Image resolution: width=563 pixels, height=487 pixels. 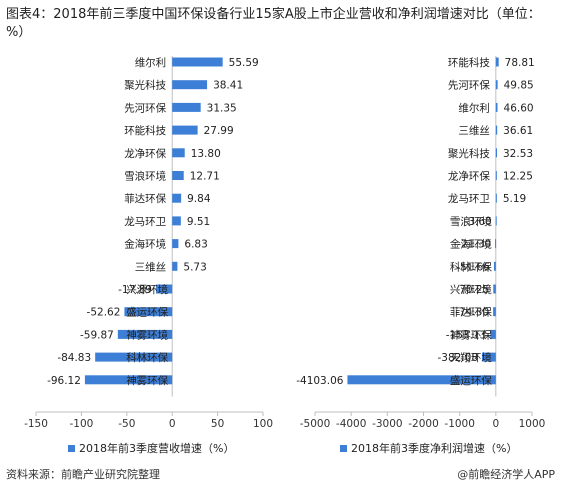 I want to click on revenue-value-label: -52.62, so click(x=104, y=313).